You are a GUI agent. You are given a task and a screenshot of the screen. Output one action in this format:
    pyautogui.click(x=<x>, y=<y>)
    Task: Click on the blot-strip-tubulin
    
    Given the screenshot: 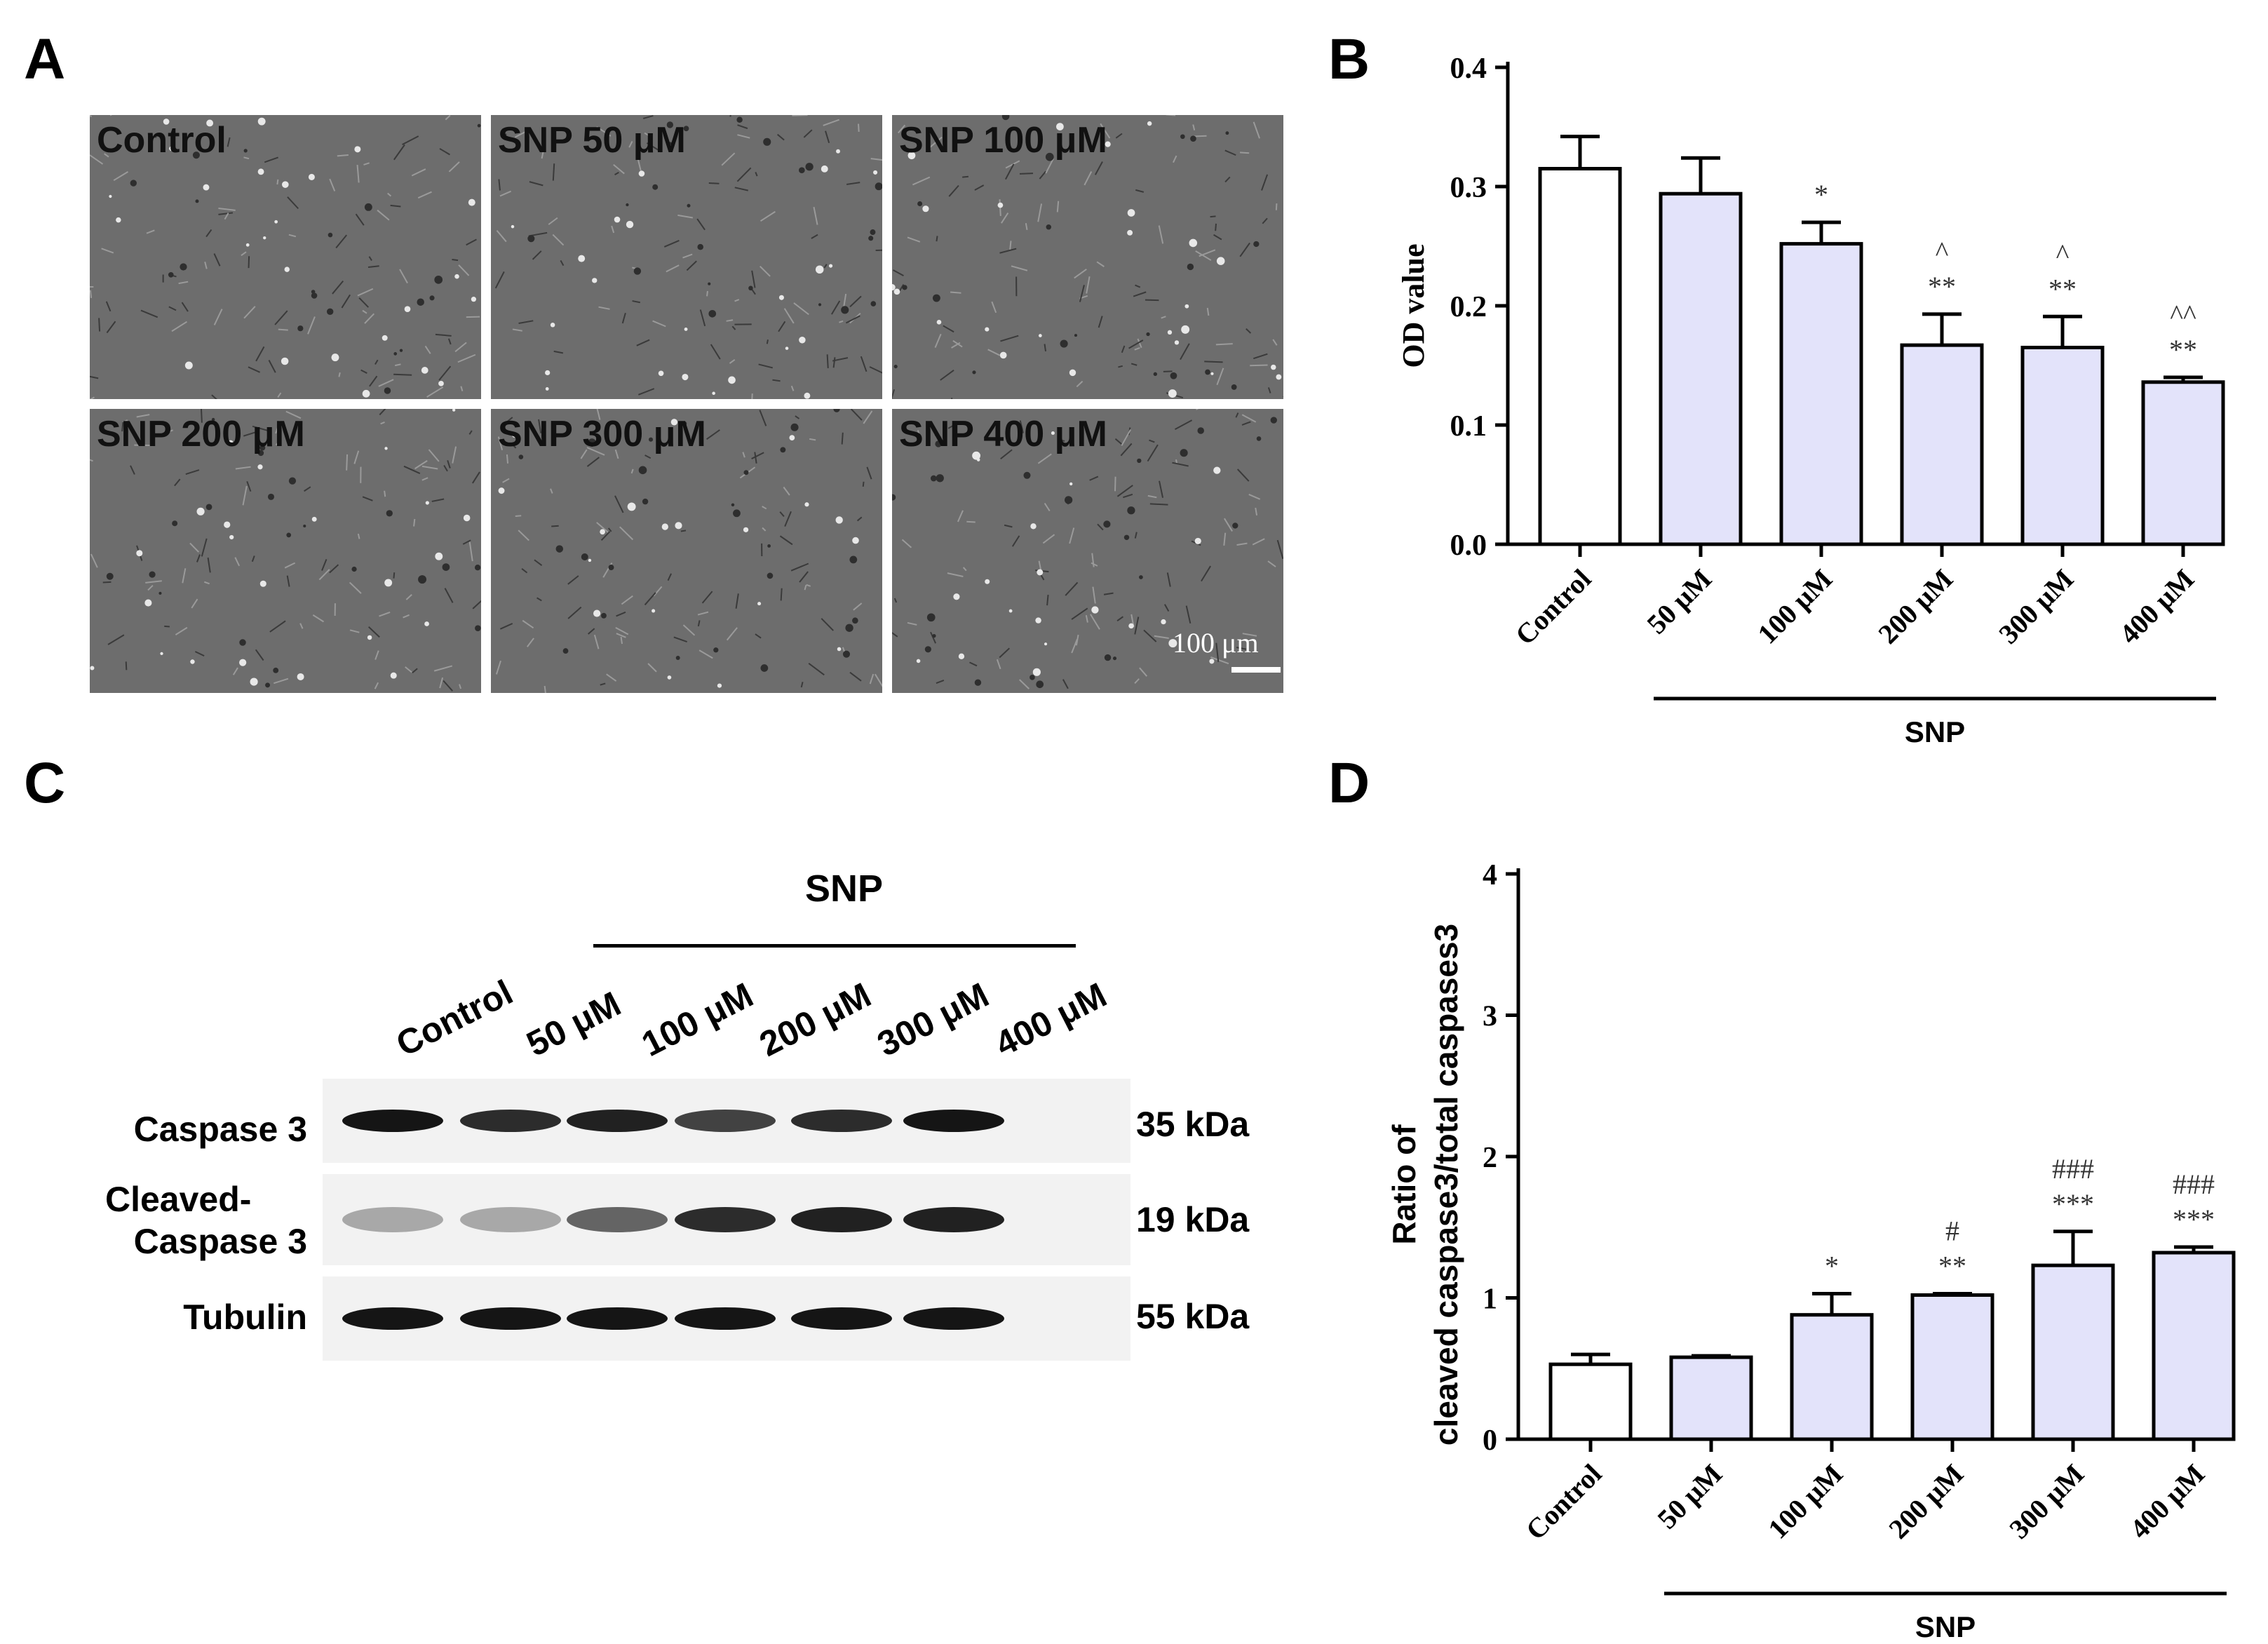 What is the action you would take?
    pyautogui.click(x=726, y=1318)
    